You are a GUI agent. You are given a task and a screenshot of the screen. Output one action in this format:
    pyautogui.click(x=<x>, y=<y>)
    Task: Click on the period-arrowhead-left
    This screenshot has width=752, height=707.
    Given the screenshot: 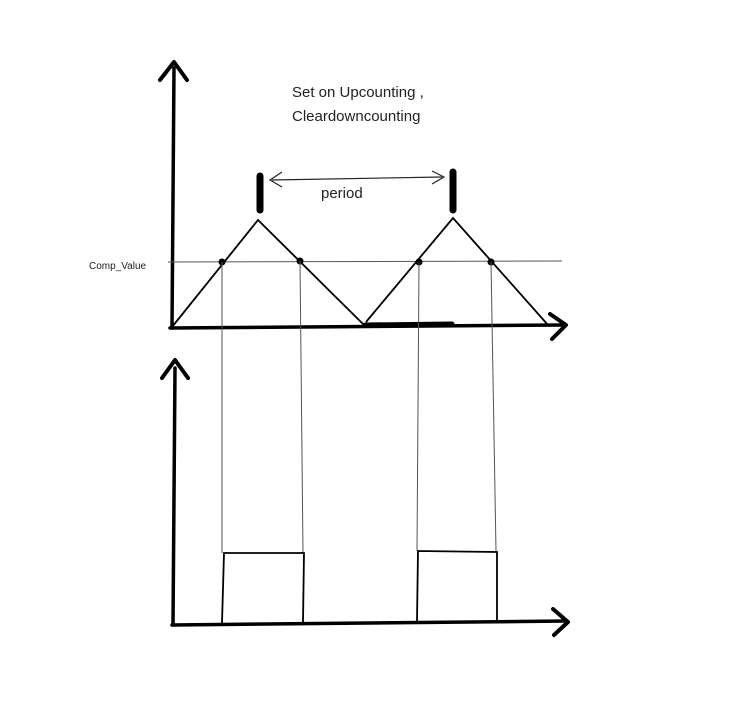 What is the action you would take?
    pyautogui.click(x=275, y=179)
    